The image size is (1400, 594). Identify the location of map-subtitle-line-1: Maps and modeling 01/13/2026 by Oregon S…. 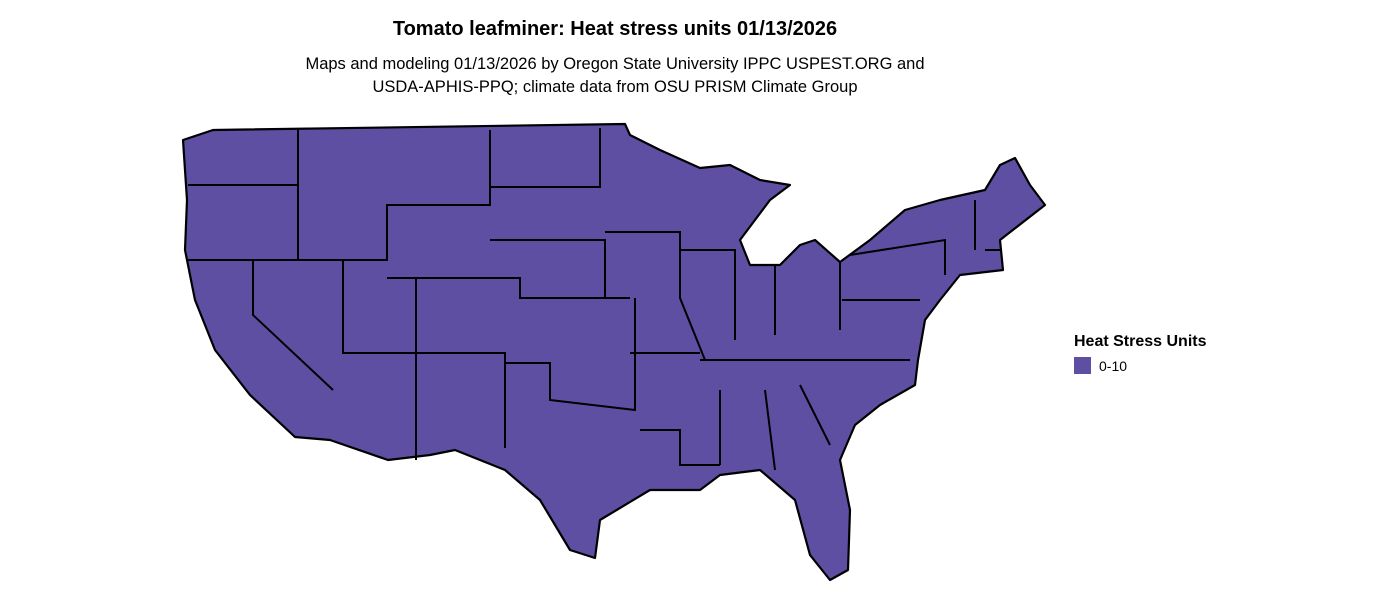
(615, 64).